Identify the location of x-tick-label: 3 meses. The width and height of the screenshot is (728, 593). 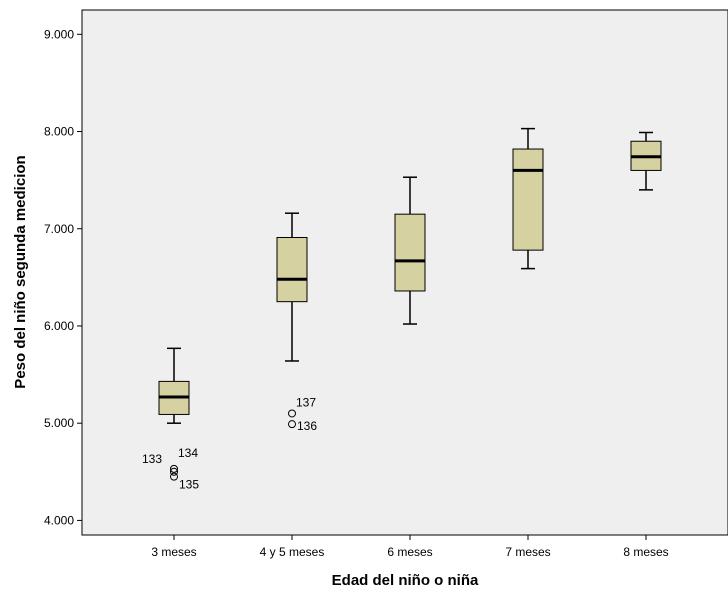
(173, 552).